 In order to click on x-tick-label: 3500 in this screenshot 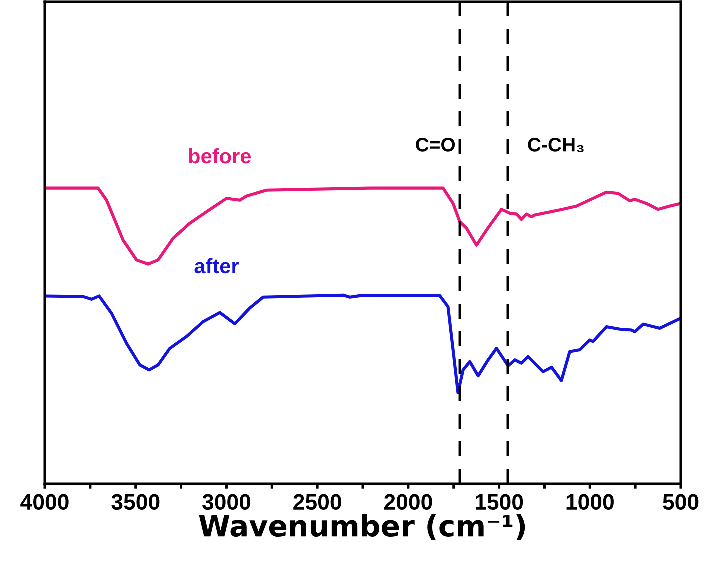, I will do `click(136, 502)`.